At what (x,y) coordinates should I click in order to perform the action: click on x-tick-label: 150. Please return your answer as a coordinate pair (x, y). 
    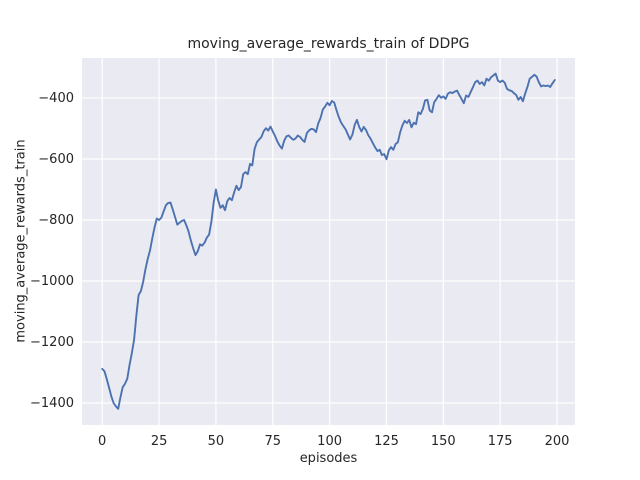
    Looking at the image, I should click on (443, 441).